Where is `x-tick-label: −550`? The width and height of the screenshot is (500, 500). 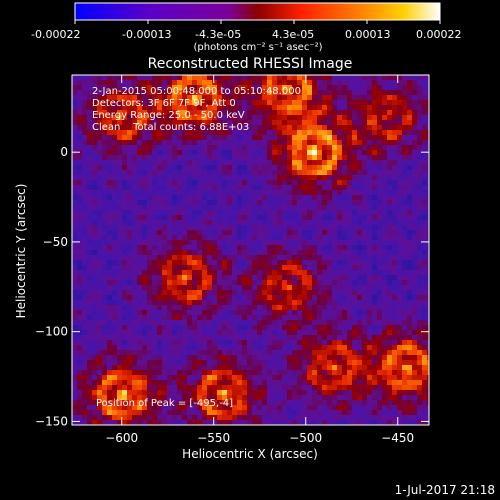
x-tick-label: −550 is located at coordinates (213, 438).